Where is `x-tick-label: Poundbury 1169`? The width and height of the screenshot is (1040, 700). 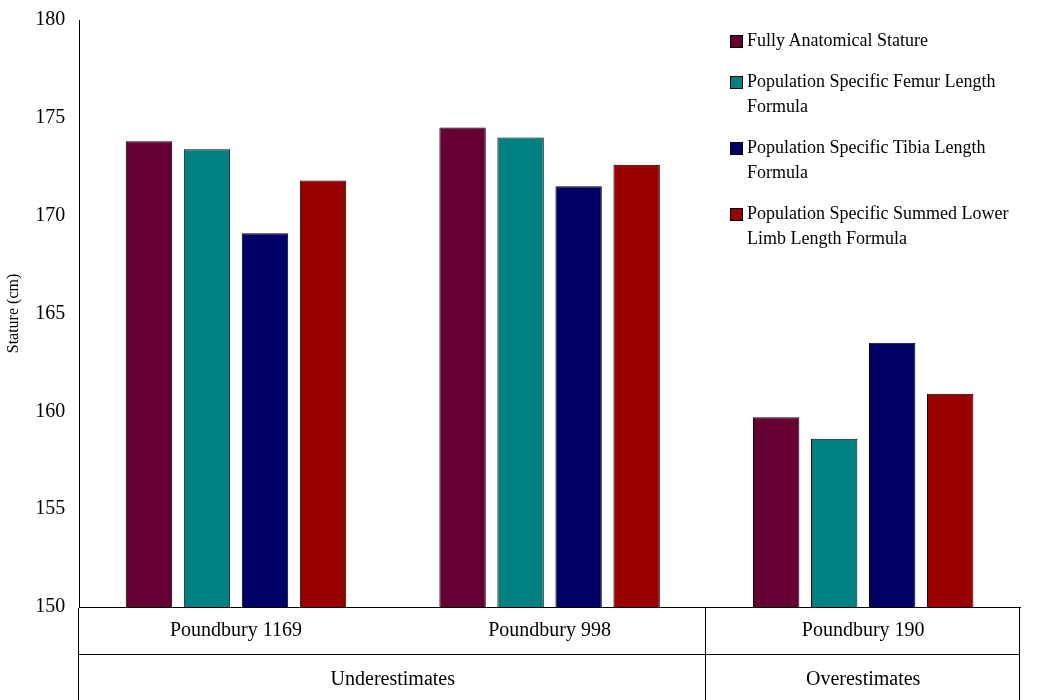 x-tick-label: Poundbury 1169 is located at coordinates (236, 630).